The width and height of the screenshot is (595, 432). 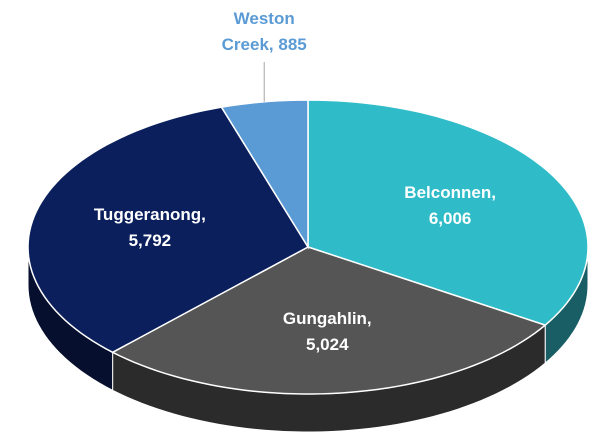 I want to click on data-label: Belconnen, 6,006, so click(x=450, y=205).